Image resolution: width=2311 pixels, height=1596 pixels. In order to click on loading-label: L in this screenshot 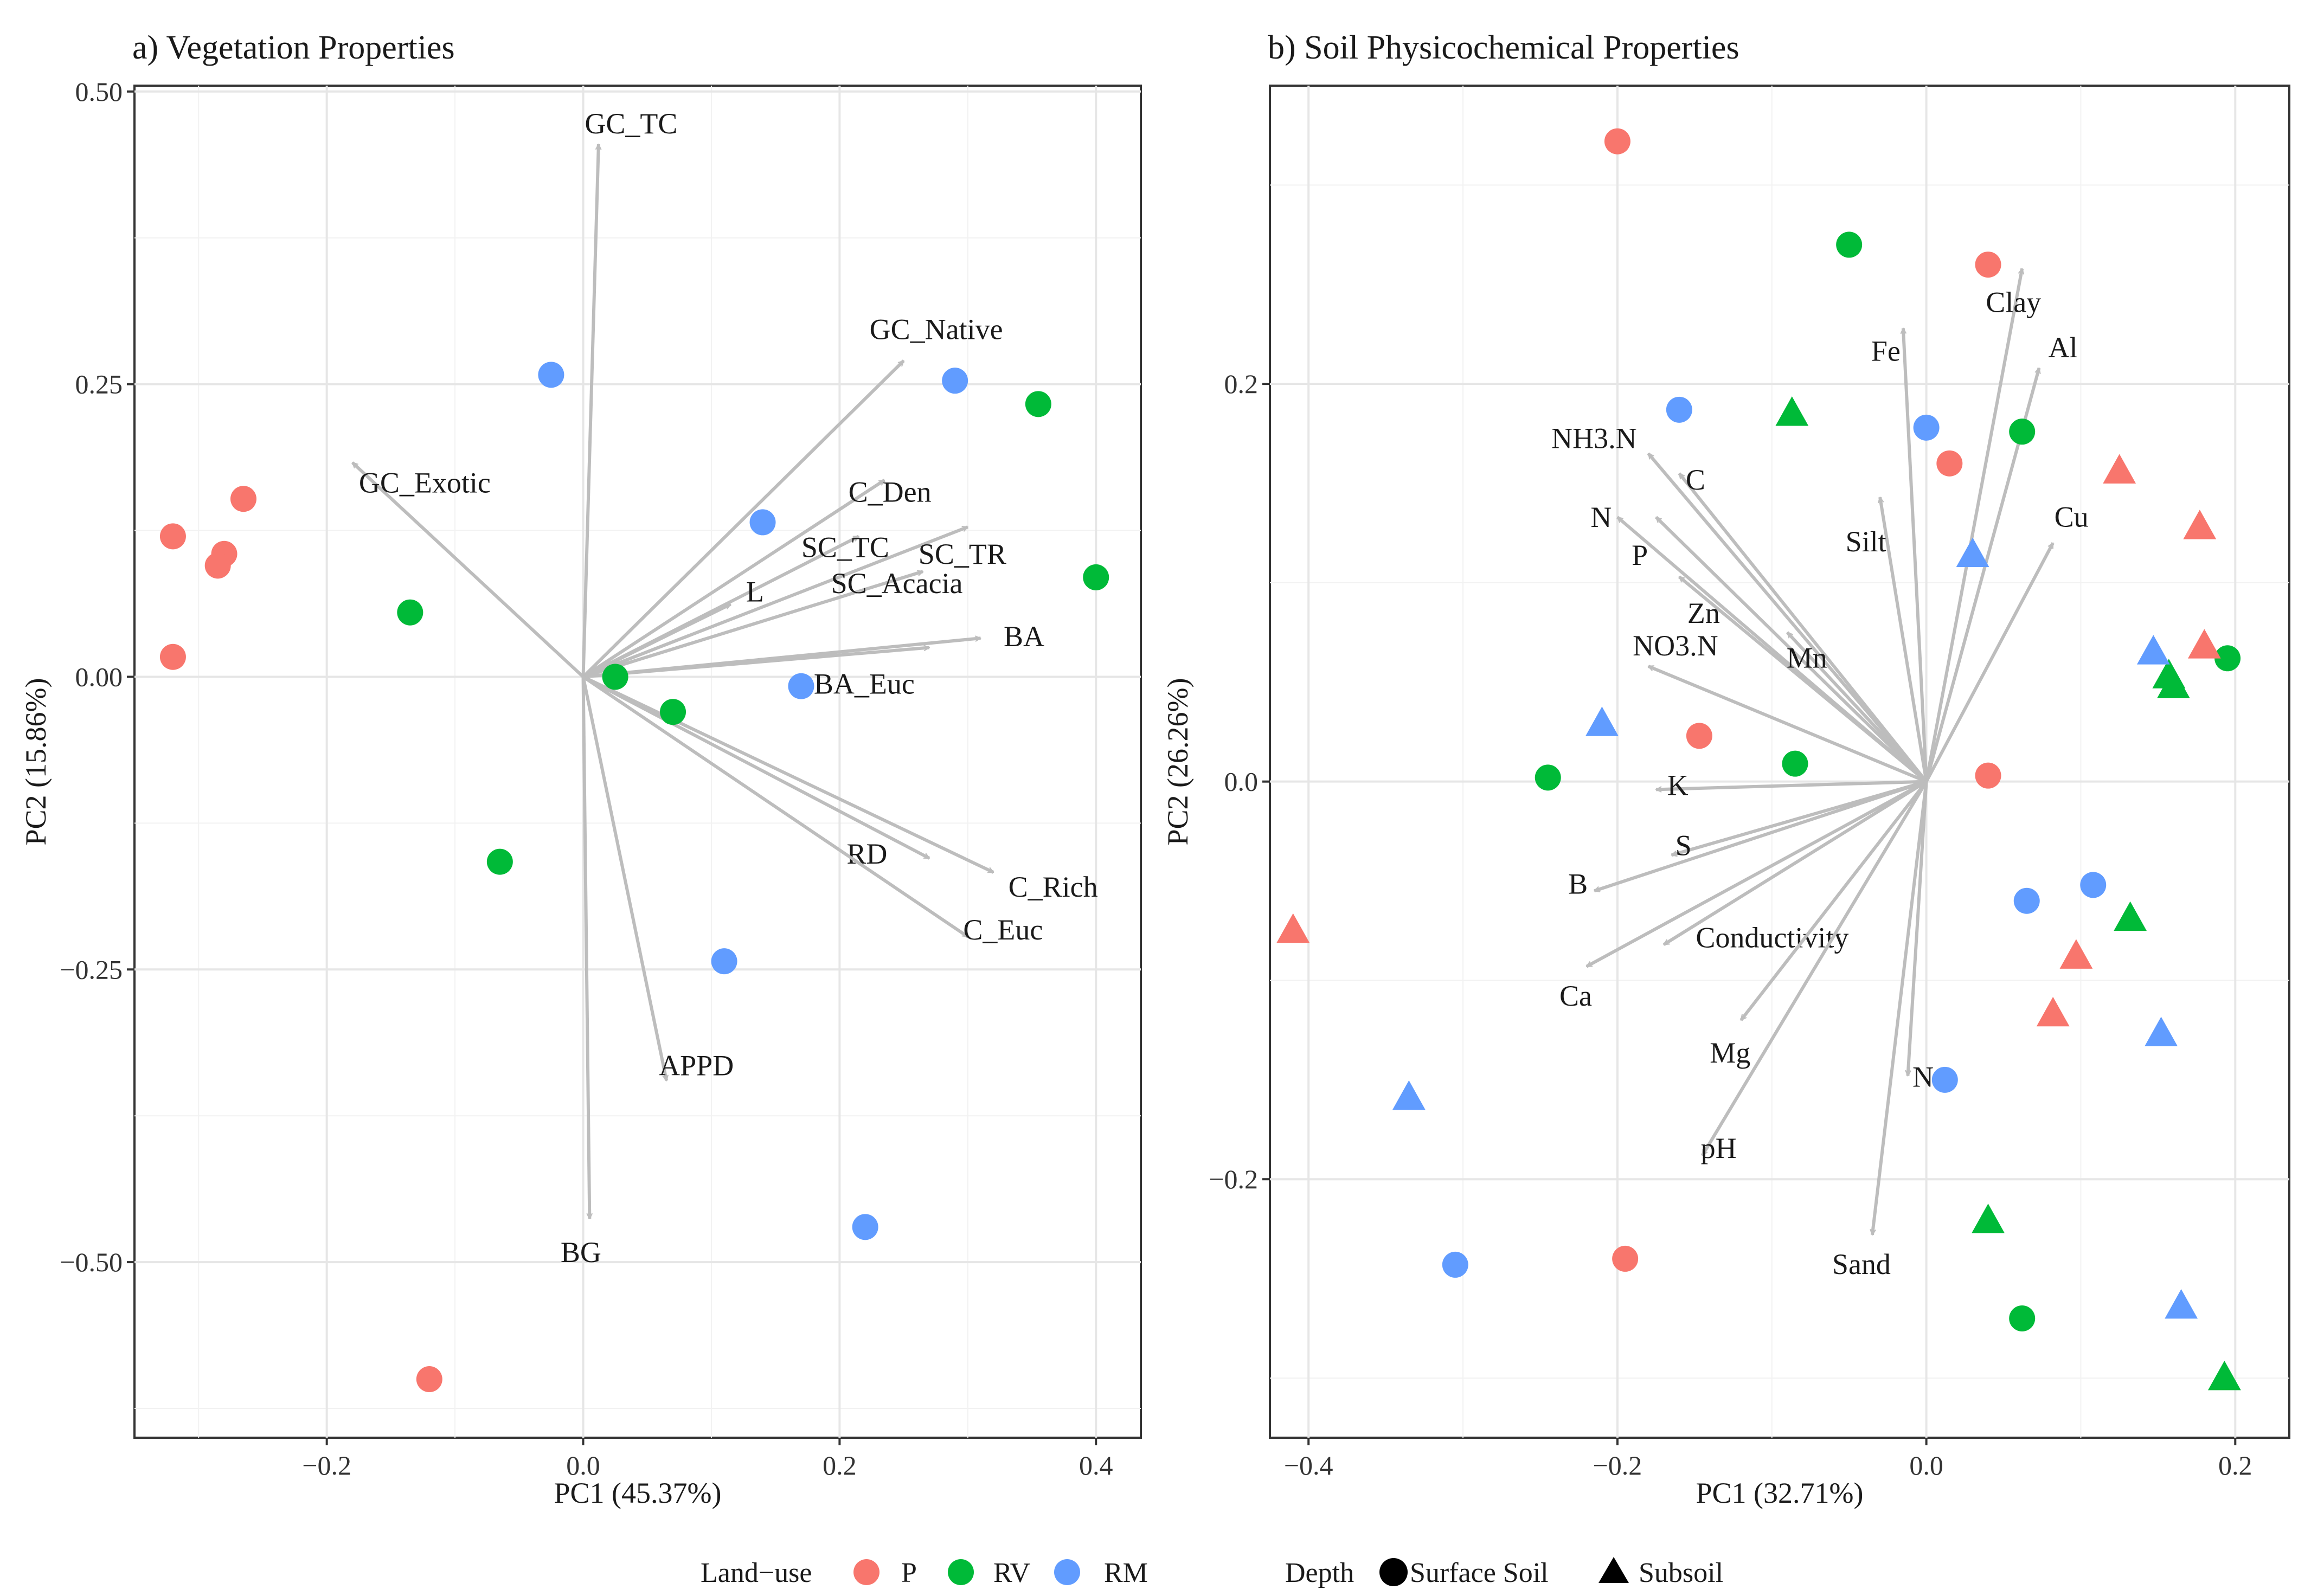, I will do `click(755, 592)`.